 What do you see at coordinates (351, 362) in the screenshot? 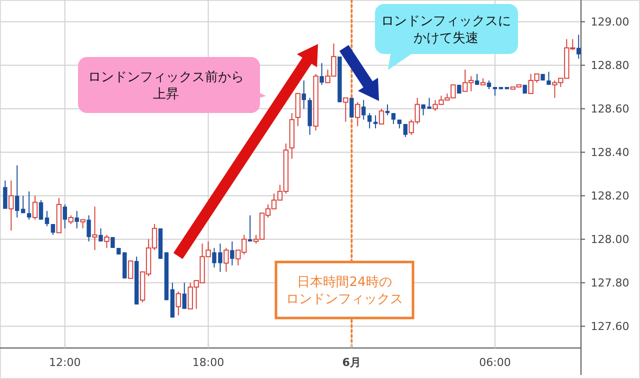
I see `x-tick-label: 6月` at bounding box center [351, 362].